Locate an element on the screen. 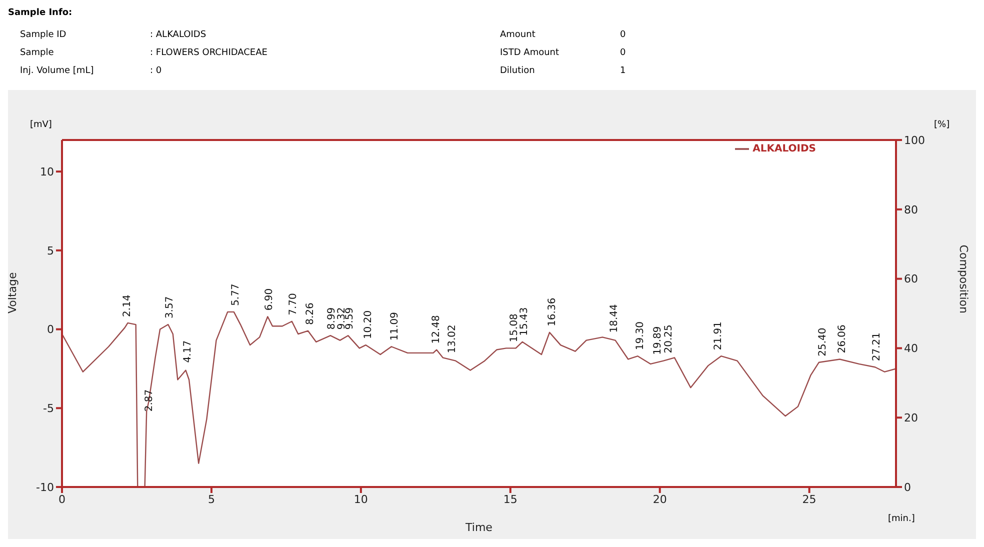 This screenshot has width=984, height=547. x-tick-label: 15 is located at coordinates (510, 499).